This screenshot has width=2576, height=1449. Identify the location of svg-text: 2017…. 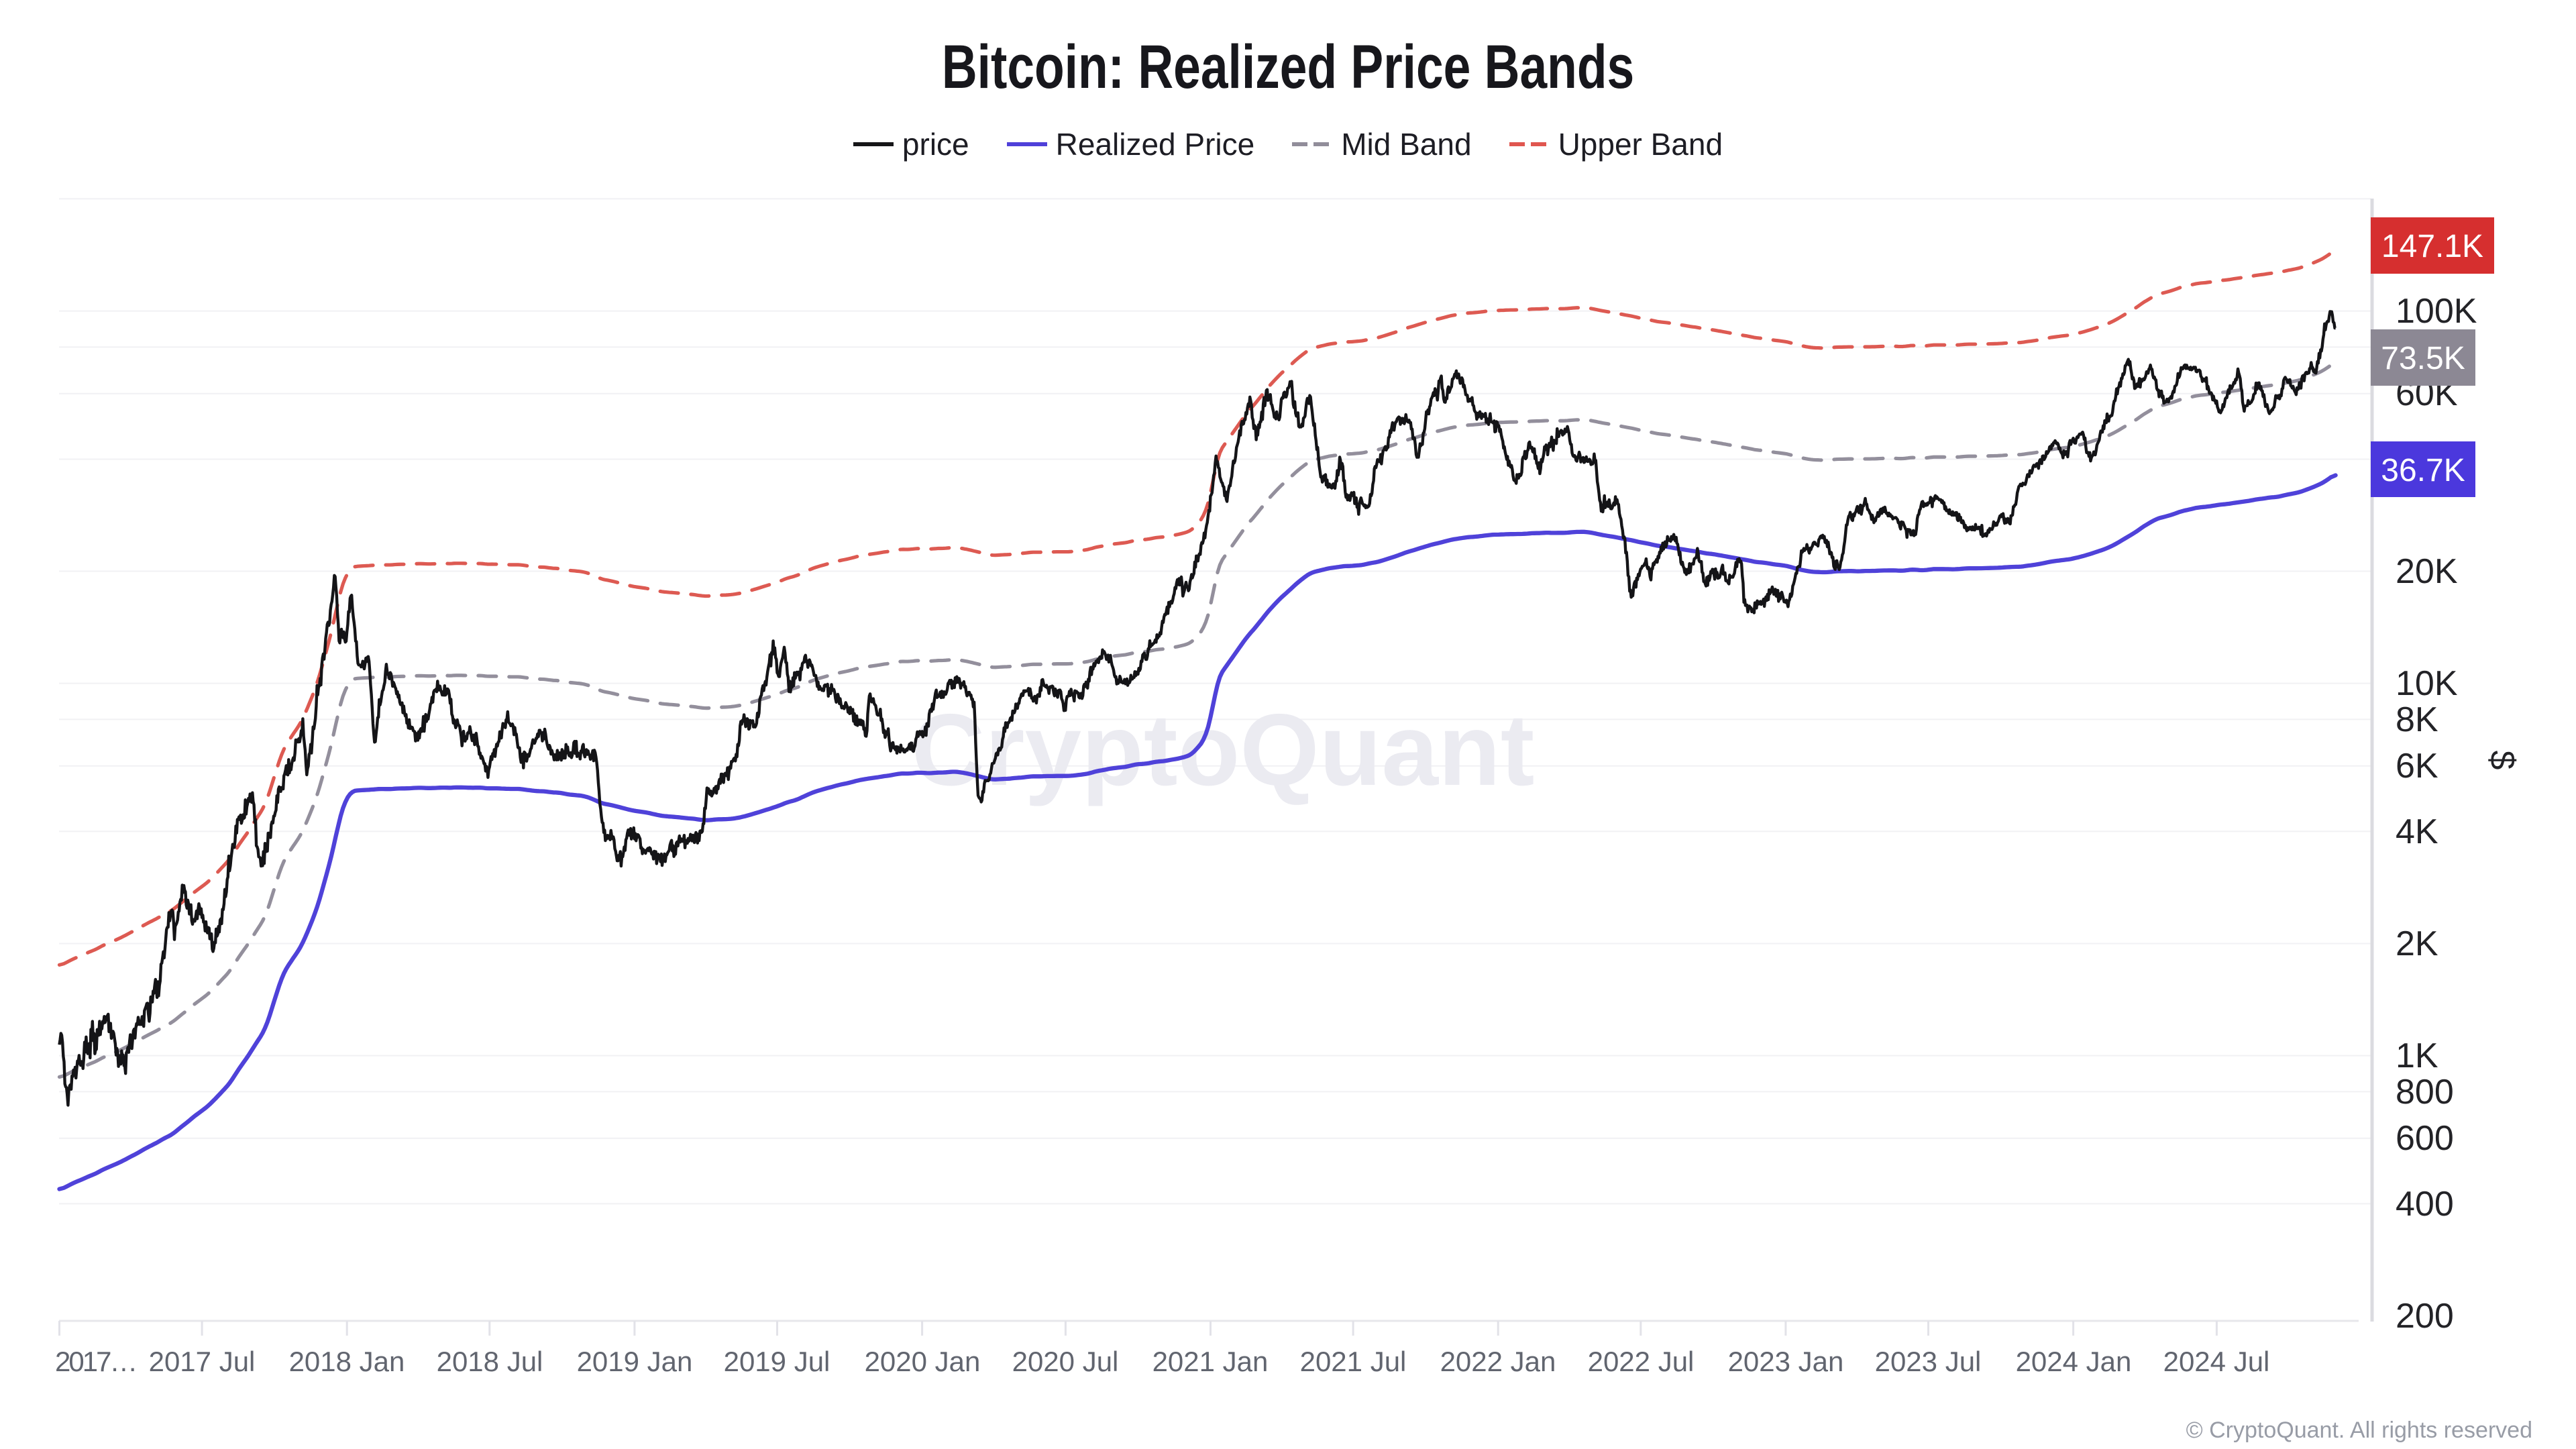
(95, 1361).